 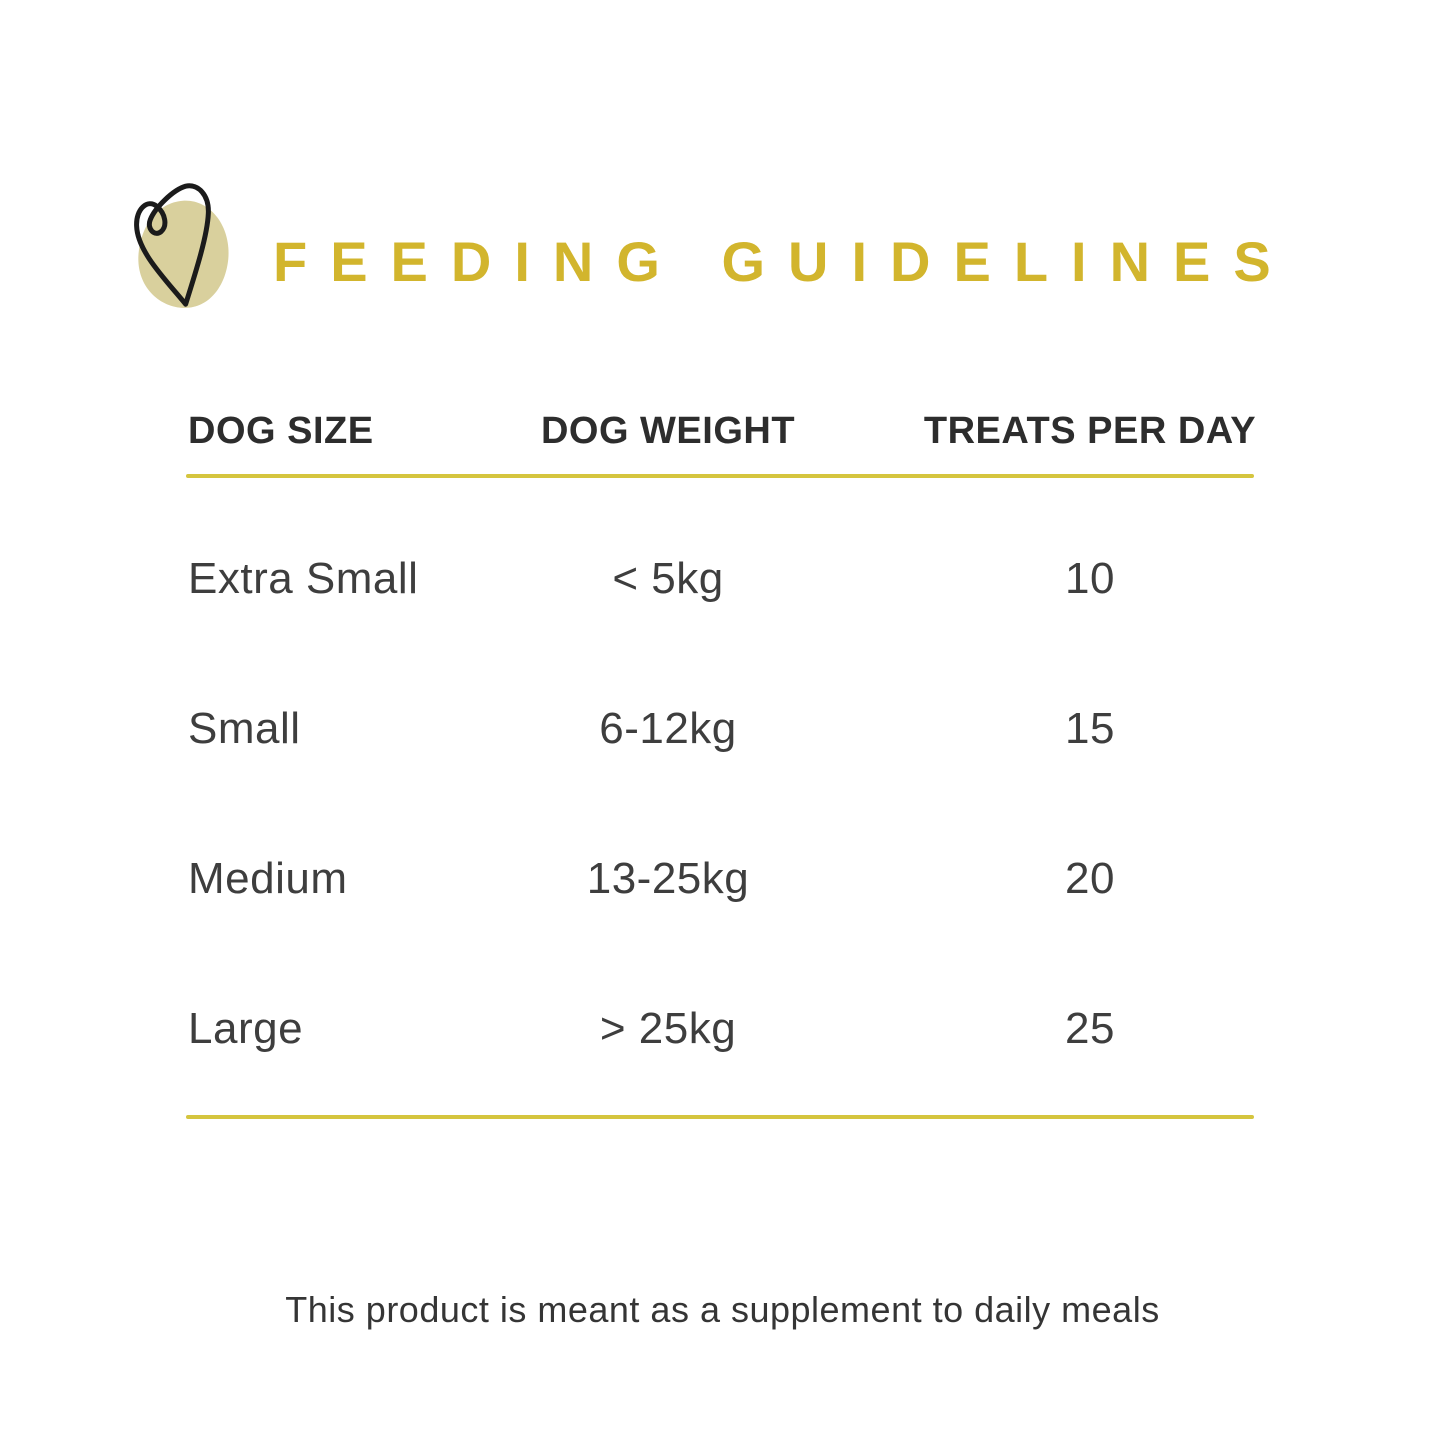 I want to click on treats-value: 20, so click(x=1090, y=878).